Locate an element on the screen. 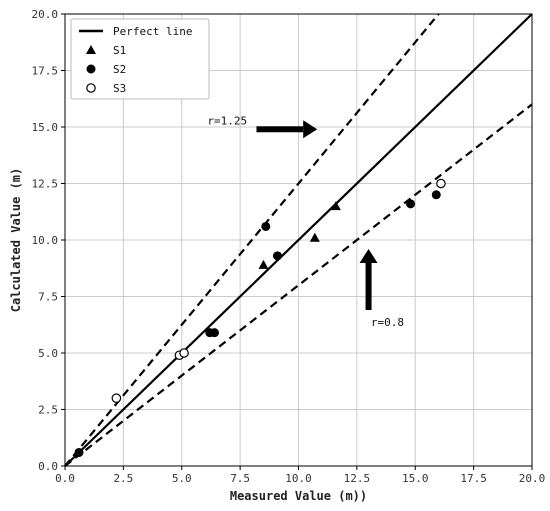 Image resolution: width=550 pixels, height=511 pixels. y-axis-label: Calculated Value (m) is located at coordinates (16, 240).